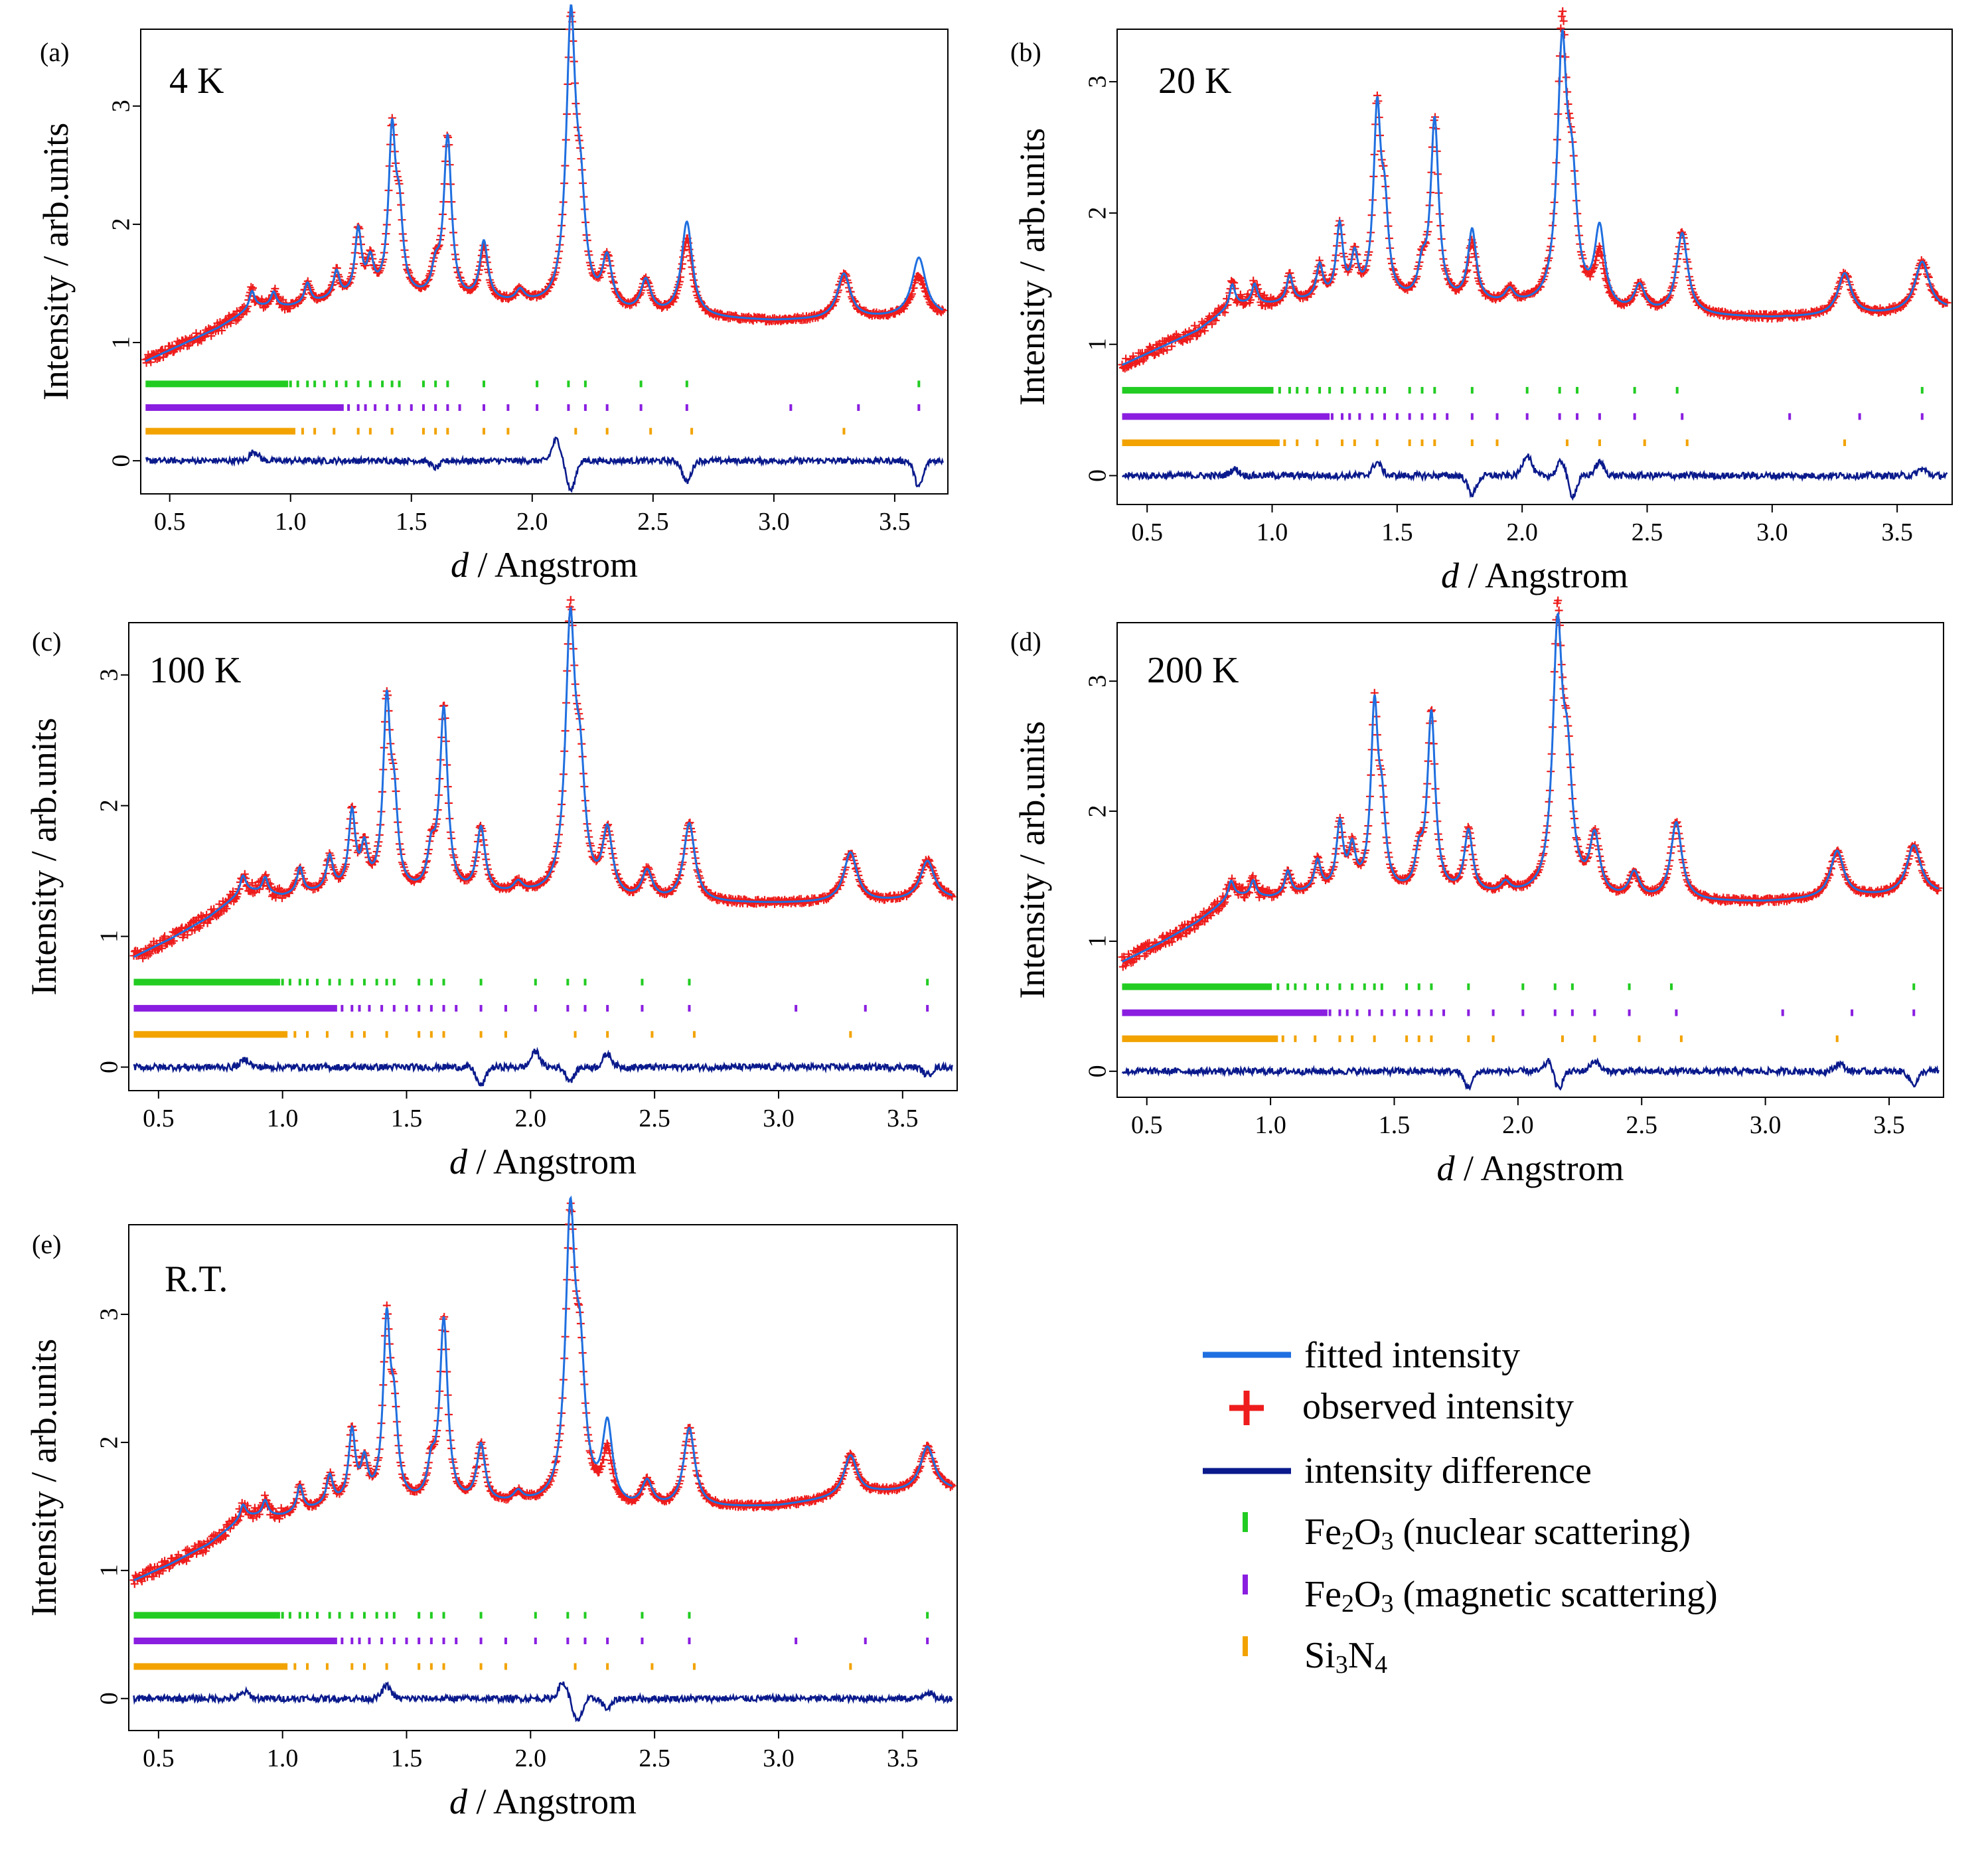  I want to click on x-axis-title: d / Angstrom, so click(543, 1162).